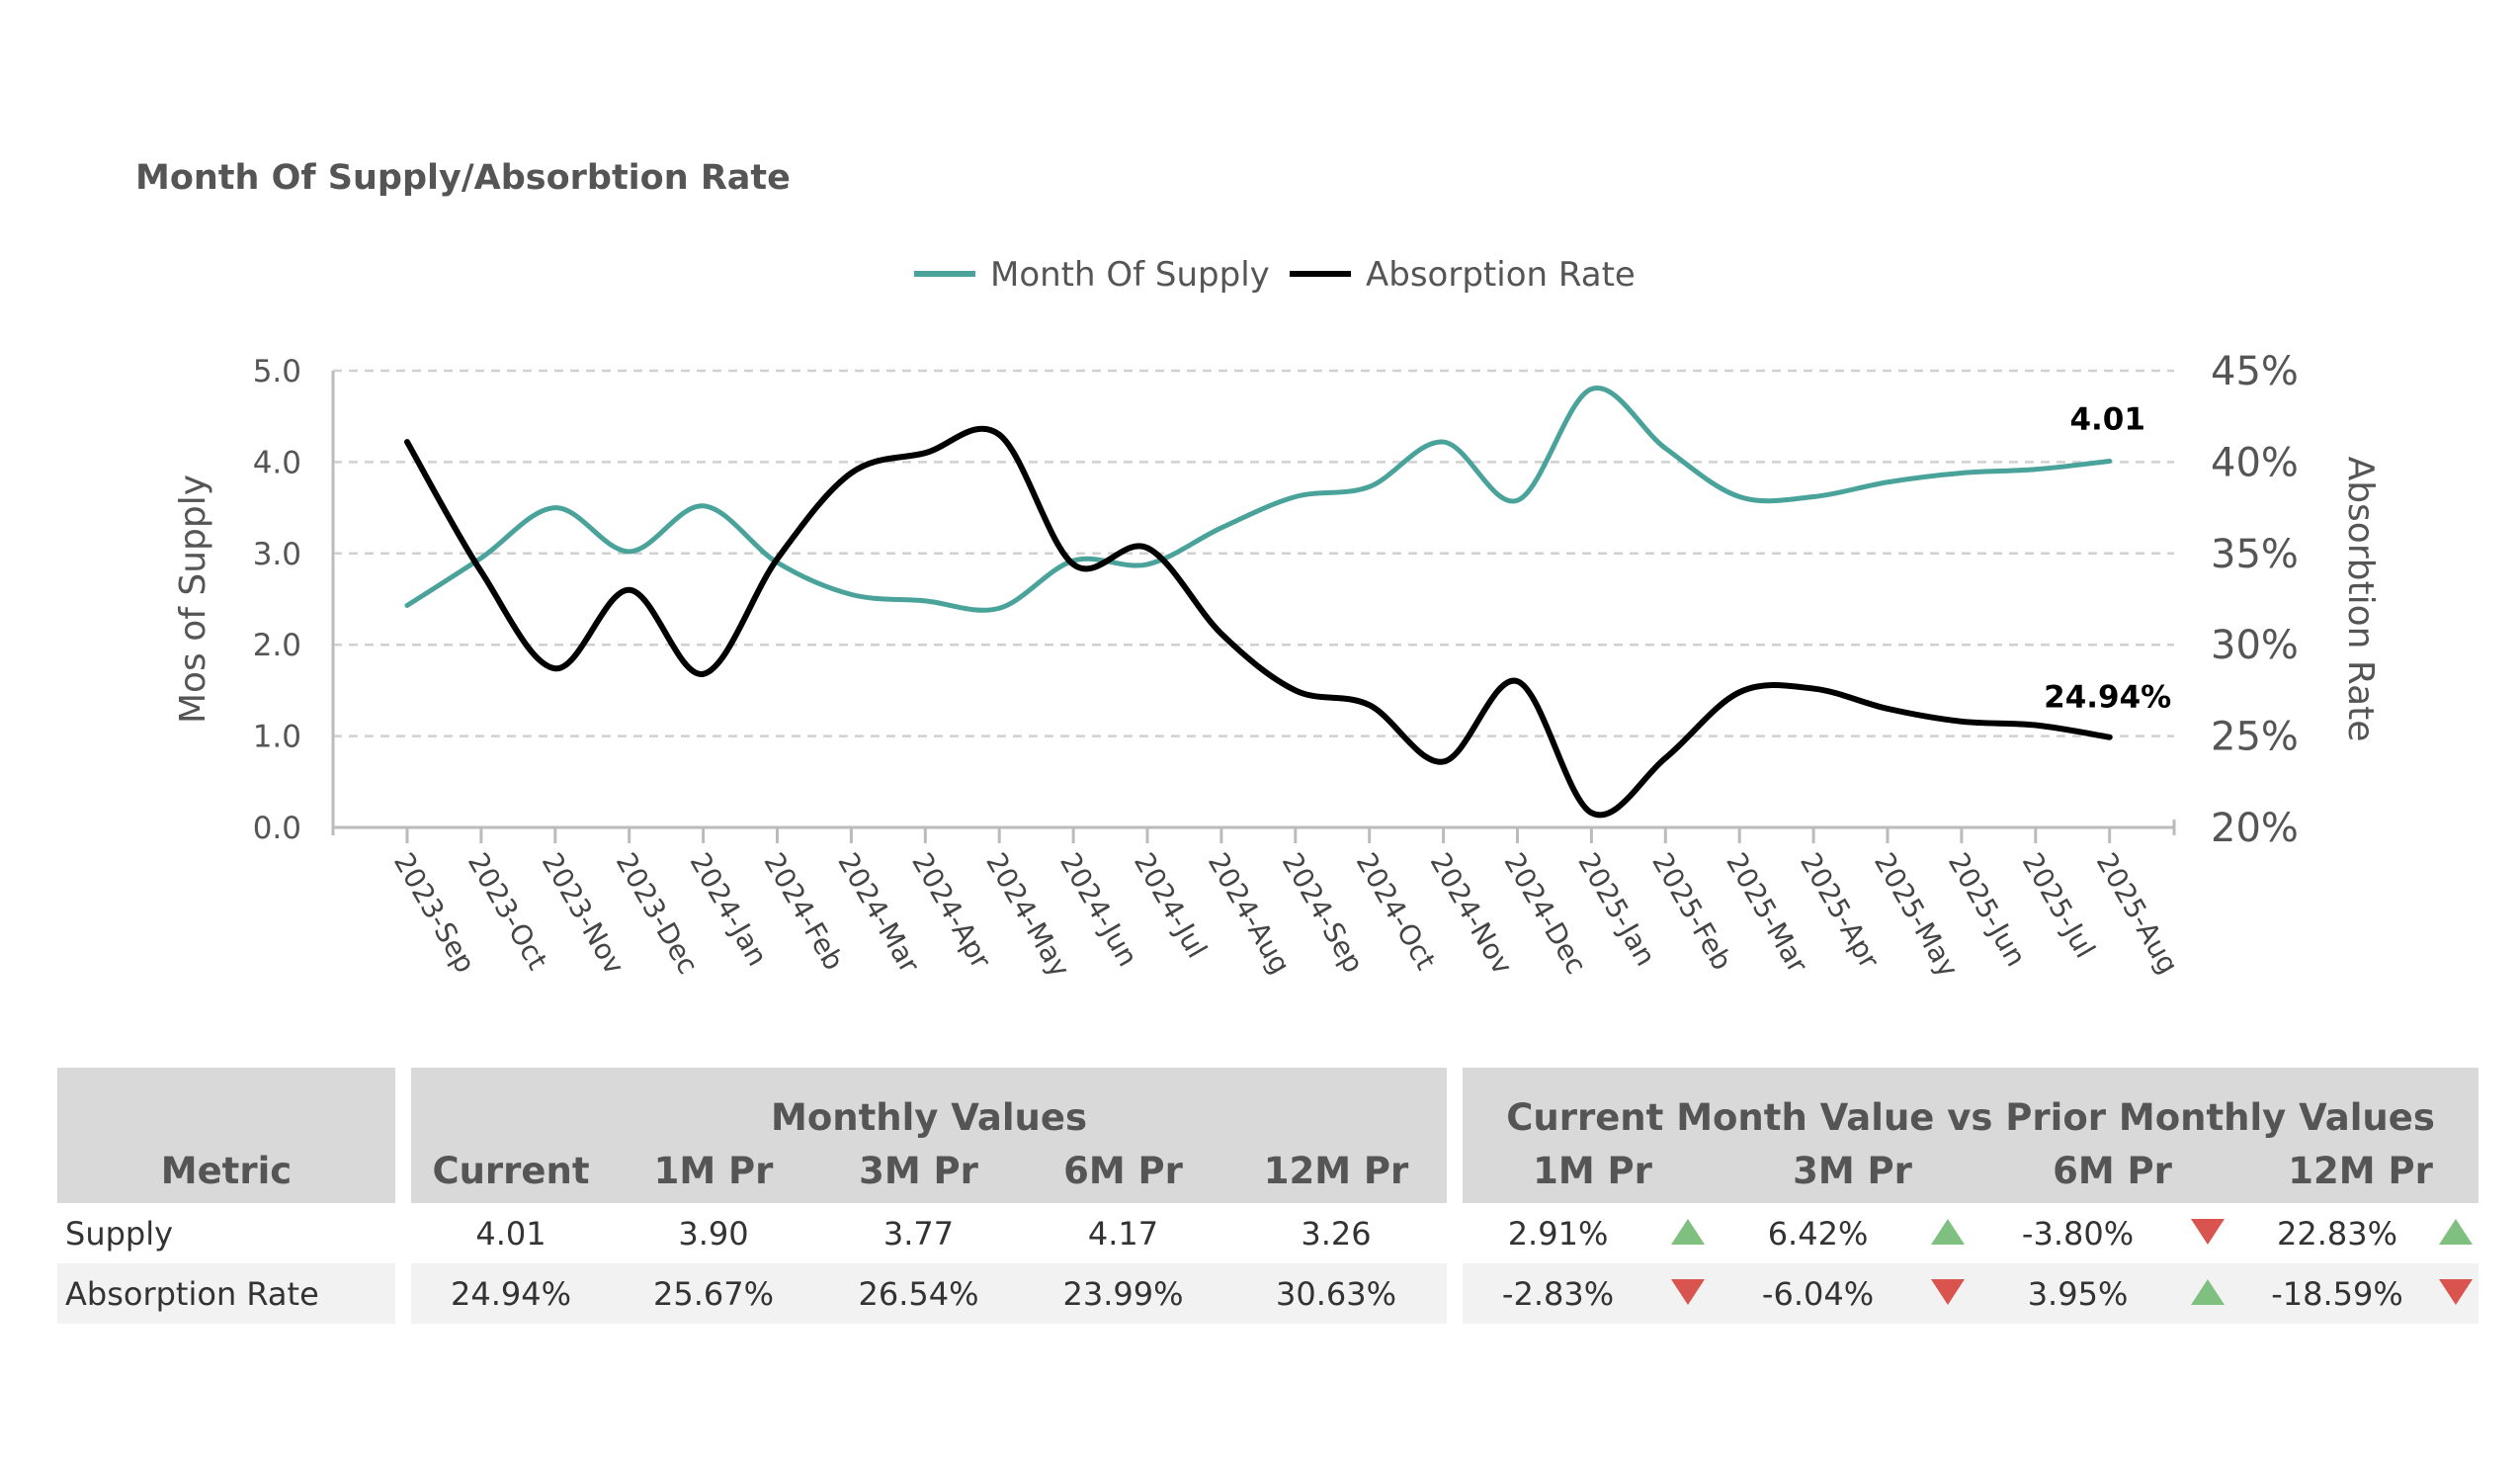 This screenshot has height=1470, width=2520. I want to click on metric-column-header: Metric, so click(226, 1171).